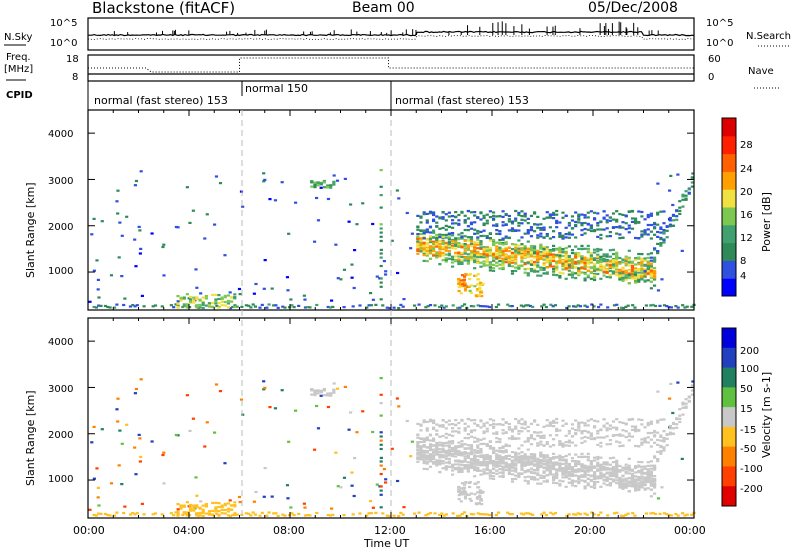  What do you see at coordinates (164, 8) in the screenshot?
I see `station-title: Blackstone (fitACF)` at bounding box center [164, 8].